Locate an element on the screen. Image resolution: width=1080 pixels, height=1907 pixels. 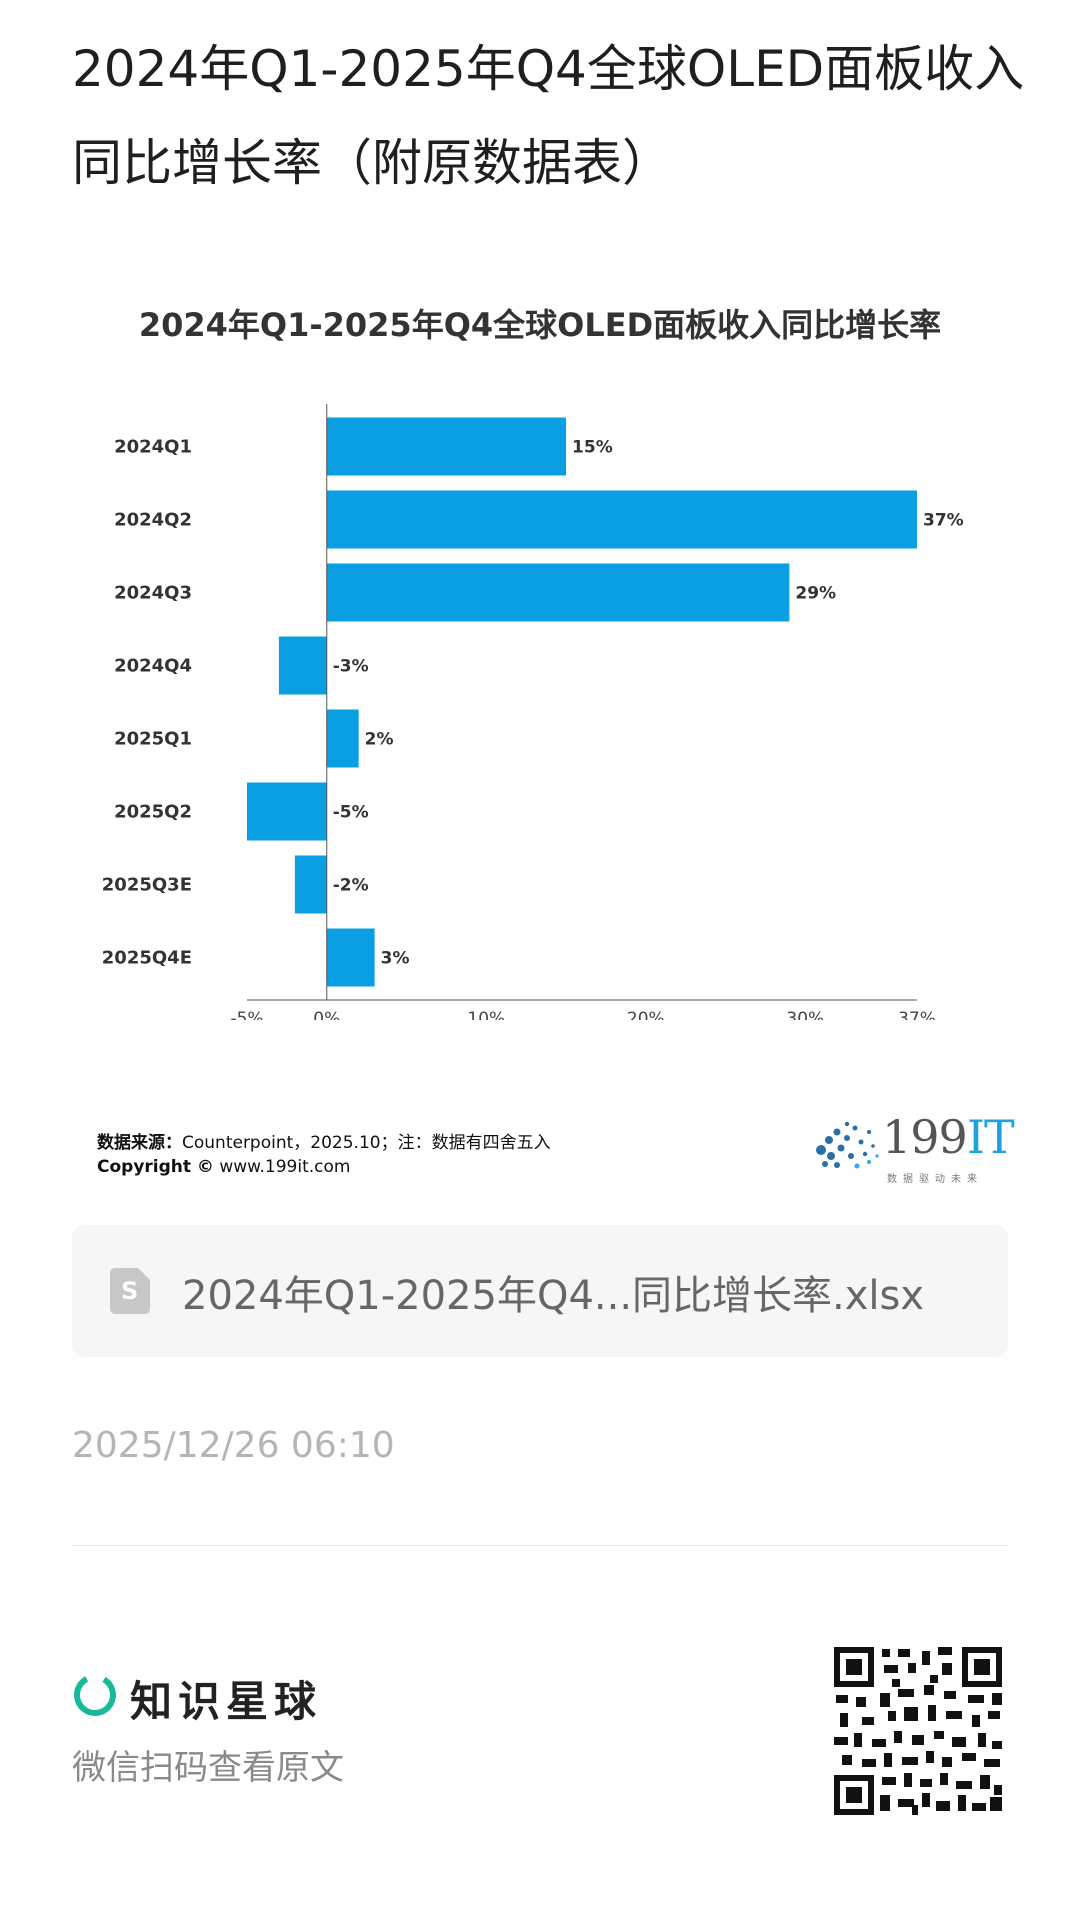
scan-hint: 微信扫码查看原文 is located at coordinates (208, 1768).